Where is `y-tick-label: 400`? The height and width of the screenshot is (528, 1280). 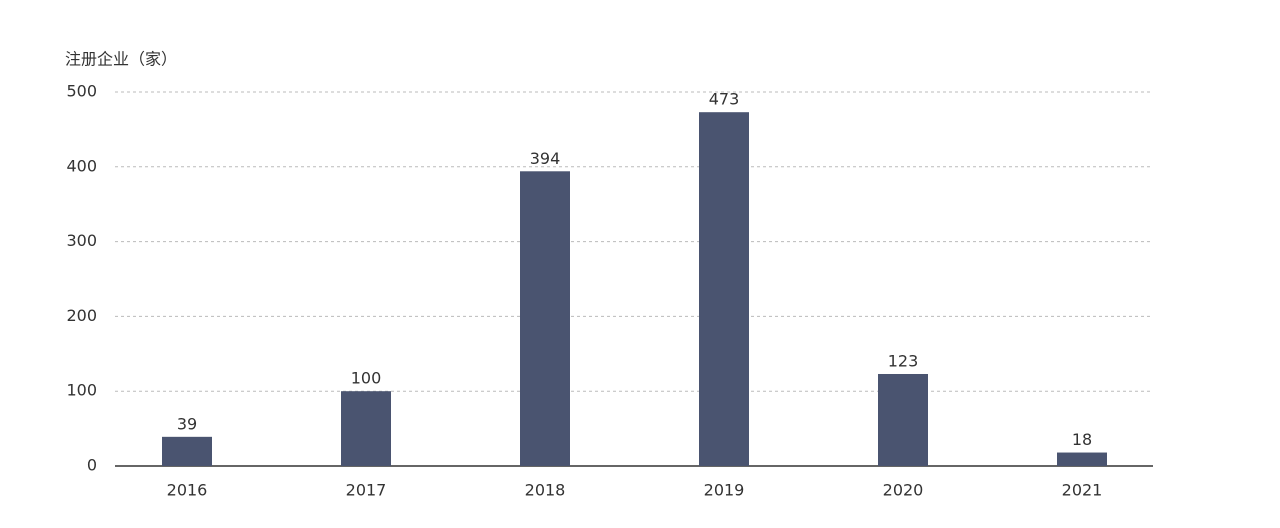
y-tick-label: 400 is located at coordinates (81, 165).